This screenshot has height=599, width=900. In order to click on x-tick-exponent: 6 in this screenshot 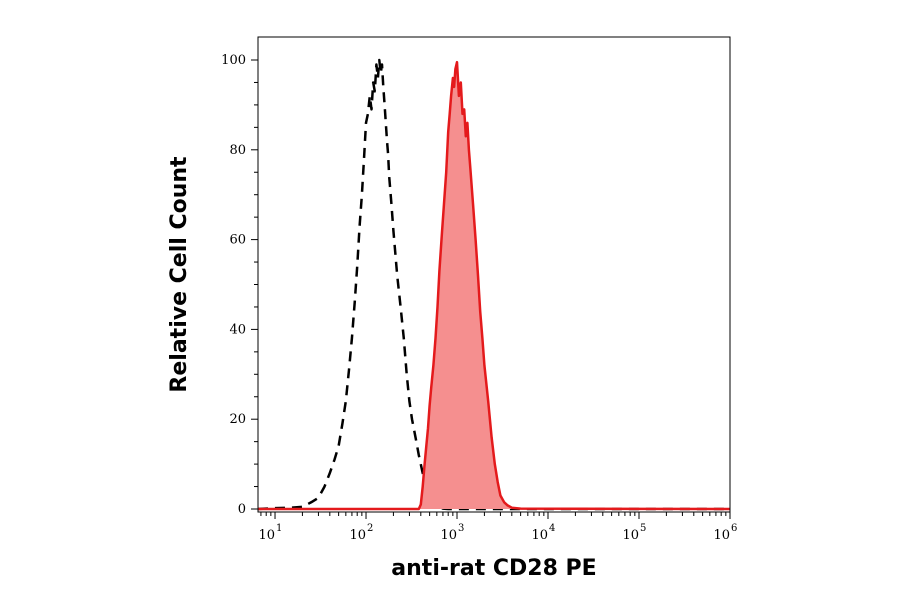, I will do `click(734, 528)`.